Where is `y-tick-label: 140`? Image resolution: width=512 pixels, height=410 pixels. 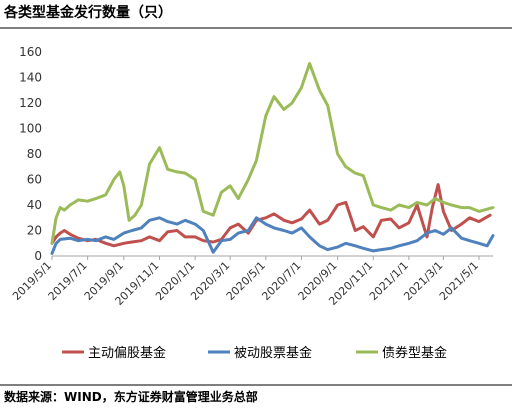
y-tick-label: 140 is located at coordinates (30, 78).